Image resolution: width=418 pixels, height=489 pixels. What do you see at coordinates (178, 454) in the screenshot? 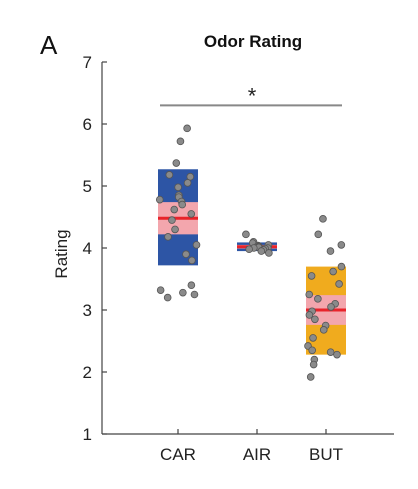
I see `x-tick-label: CAR` at bounding box center [178, 454].